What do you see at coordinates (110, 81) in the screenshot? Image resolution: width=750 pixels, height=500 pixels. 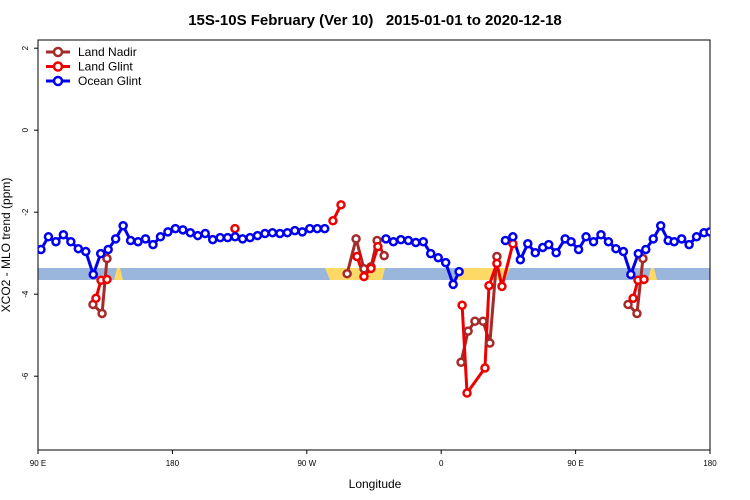 I see `legend-label: Ocean Glint` at bounding box center [110, 81].